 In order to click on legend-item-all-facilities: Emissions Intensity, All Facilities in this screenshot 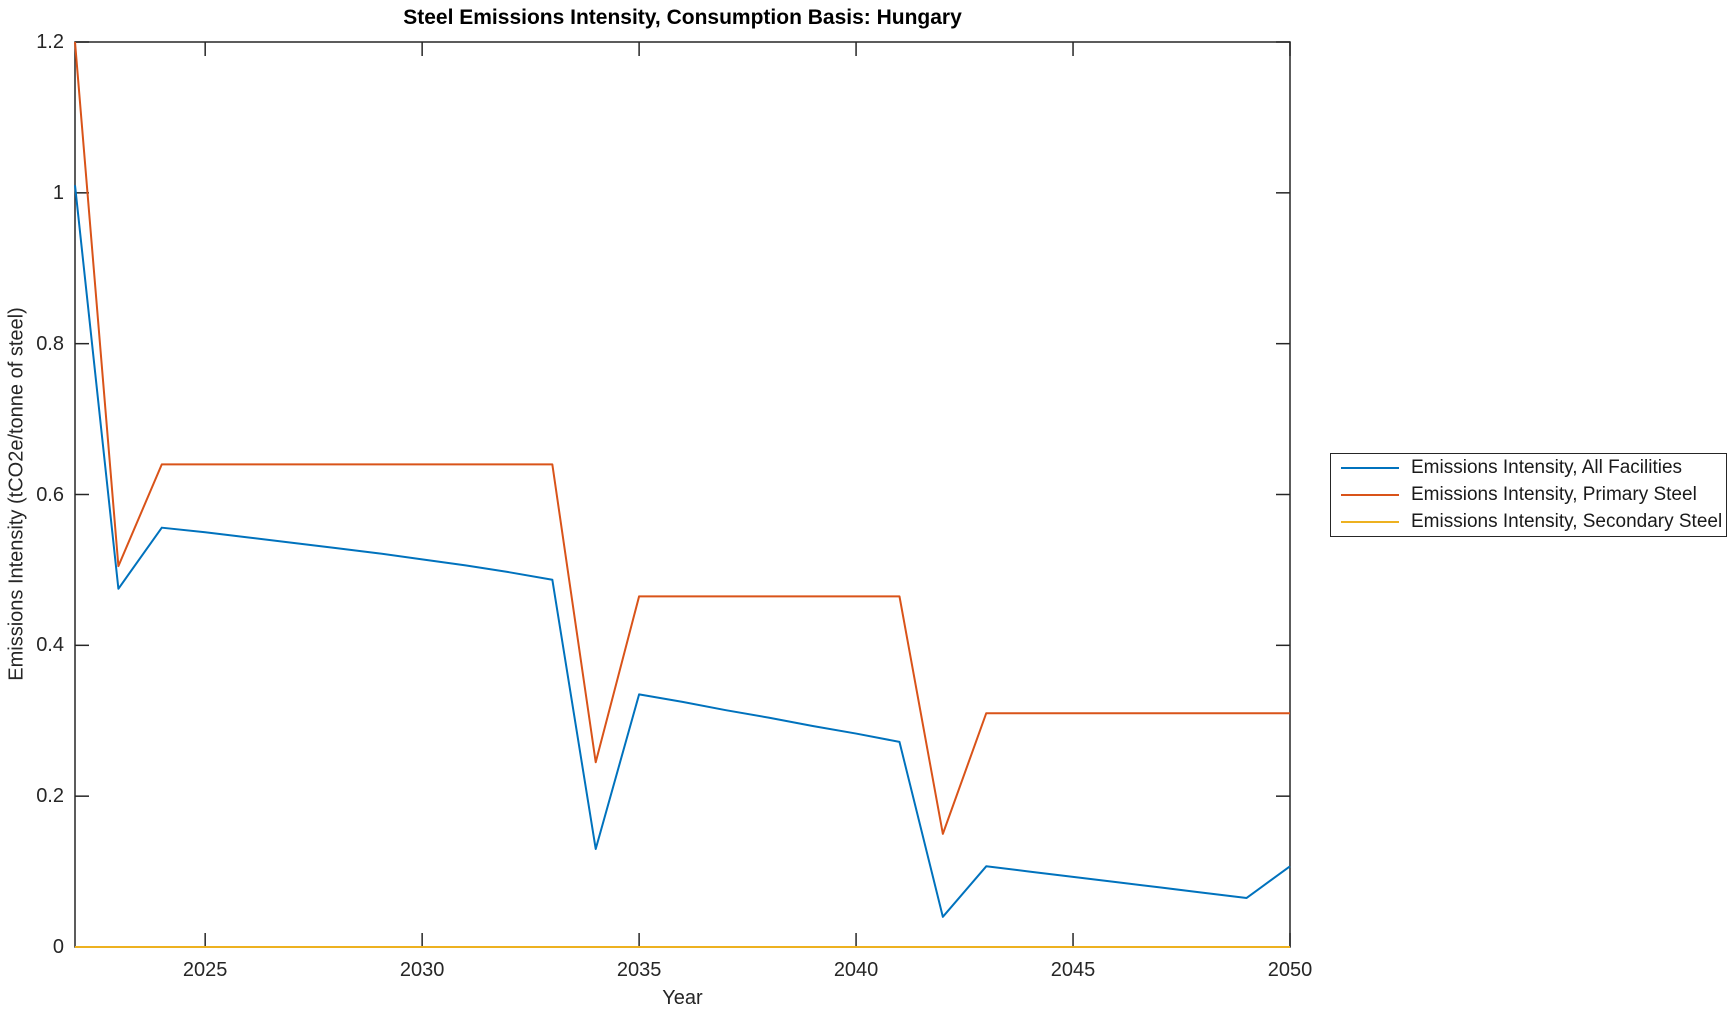, I will do `click(1528, 468)`.